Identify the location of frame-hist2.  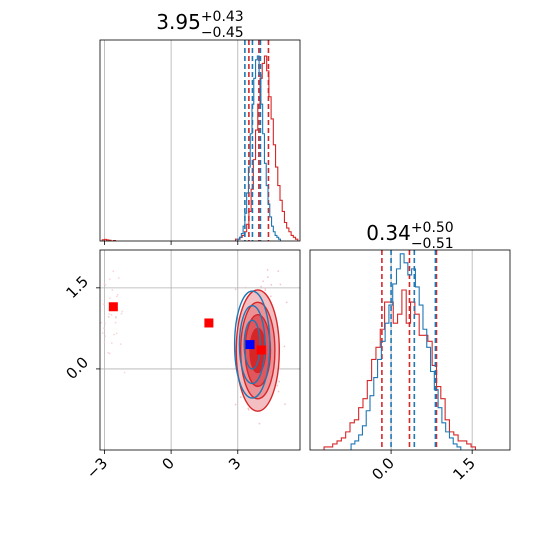
(410, 350).